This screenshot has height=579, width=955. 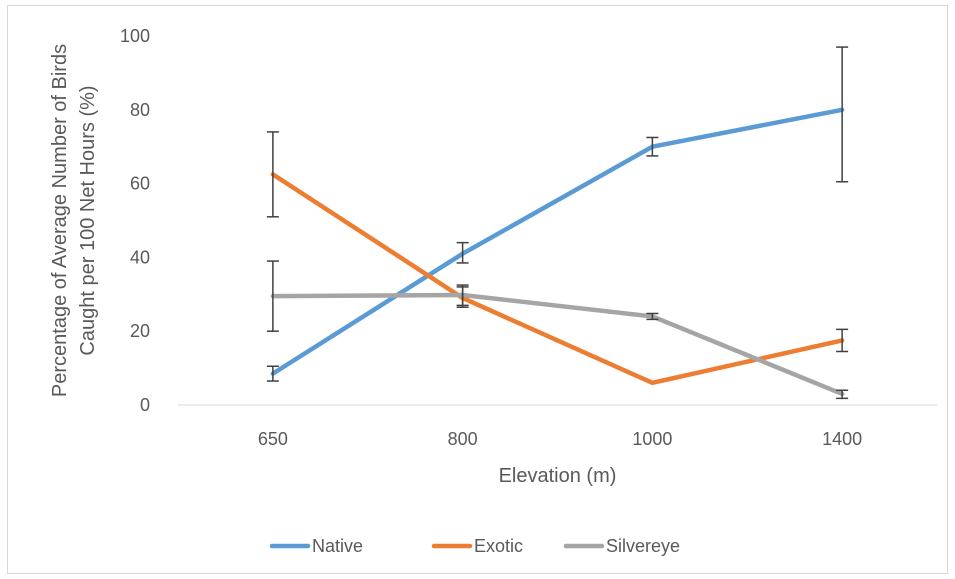 What do you see at coordinates (140, 110) in the screenshot?
I see `y-tick-label: 80` at bounding box center [140, 110].